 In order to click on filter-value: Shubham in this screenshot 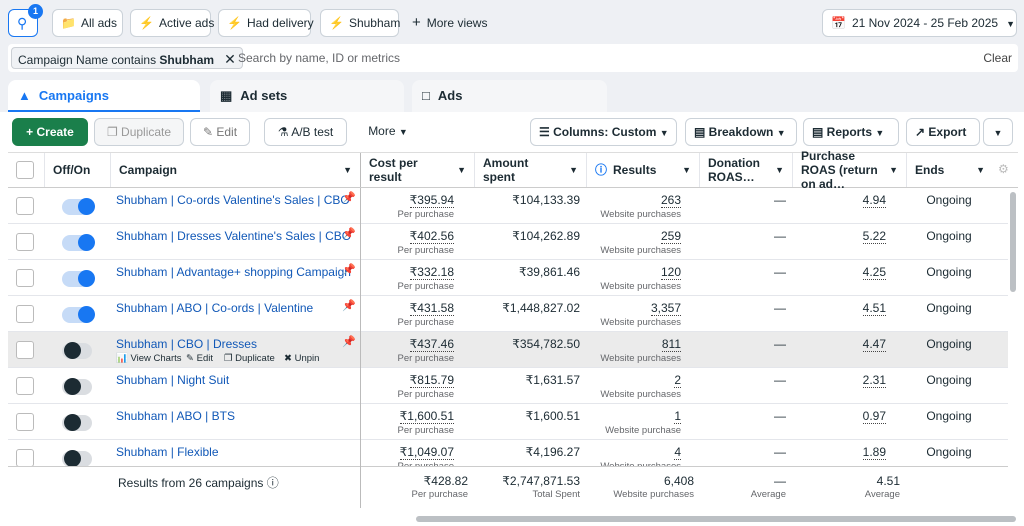, I will do `click(187, 60)`.